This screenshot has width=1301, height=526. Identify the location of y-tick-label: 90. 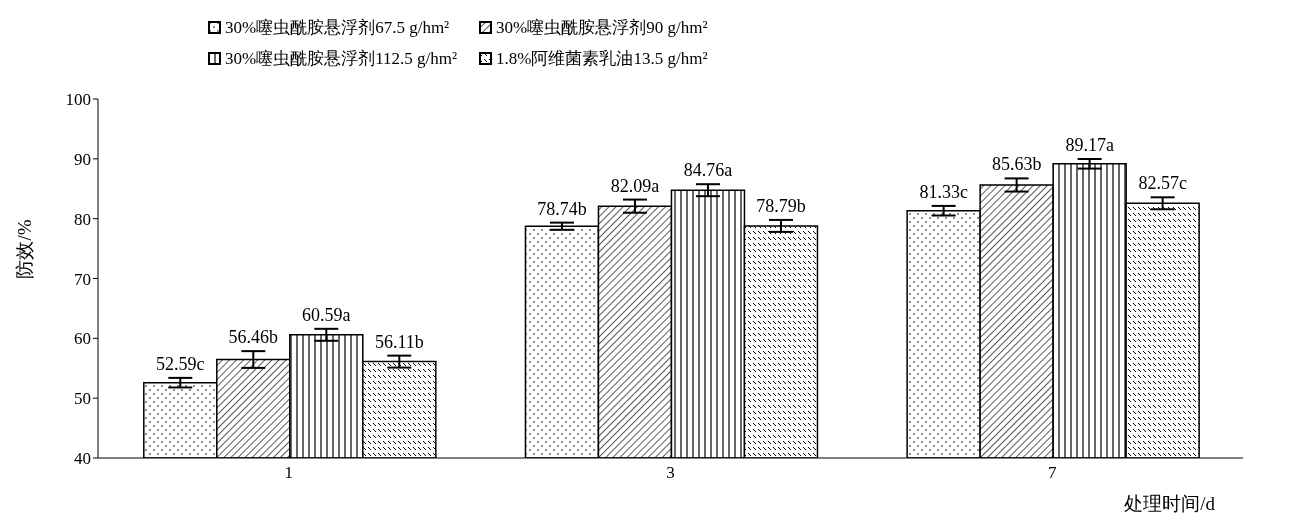
(82, 159).